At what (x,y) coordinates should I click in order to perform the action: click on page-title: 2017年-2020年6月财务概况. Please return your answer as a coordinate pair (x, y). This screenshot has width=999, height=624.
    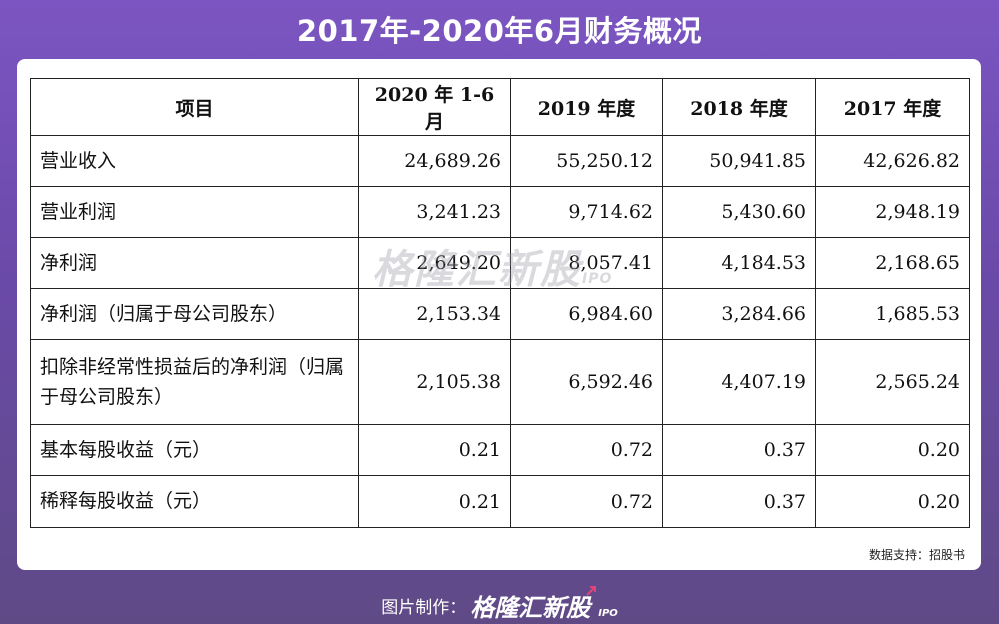
    Looking at the image, I should click on (499, 31).